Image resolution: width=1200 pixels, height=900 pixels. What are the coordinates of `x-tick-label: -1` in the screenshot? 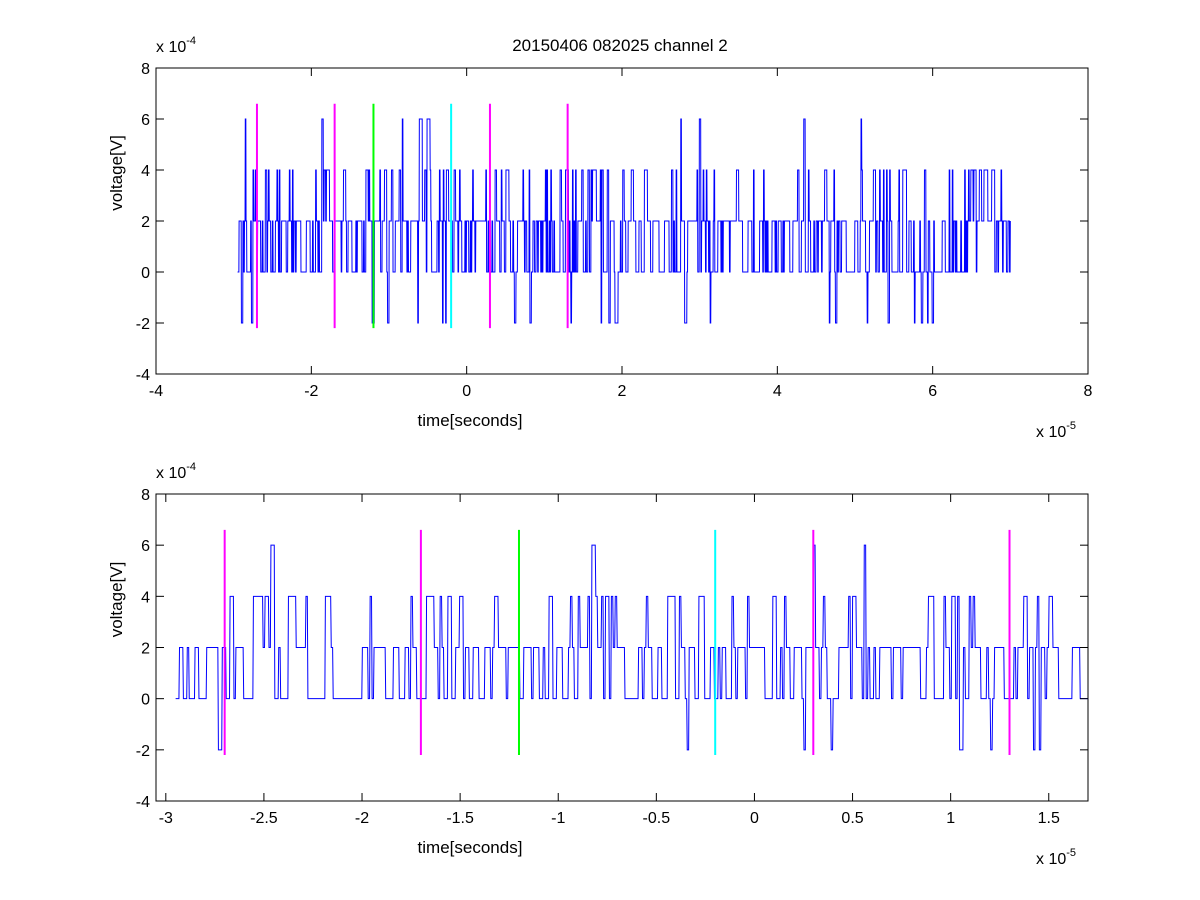 It's located at (558, 818).